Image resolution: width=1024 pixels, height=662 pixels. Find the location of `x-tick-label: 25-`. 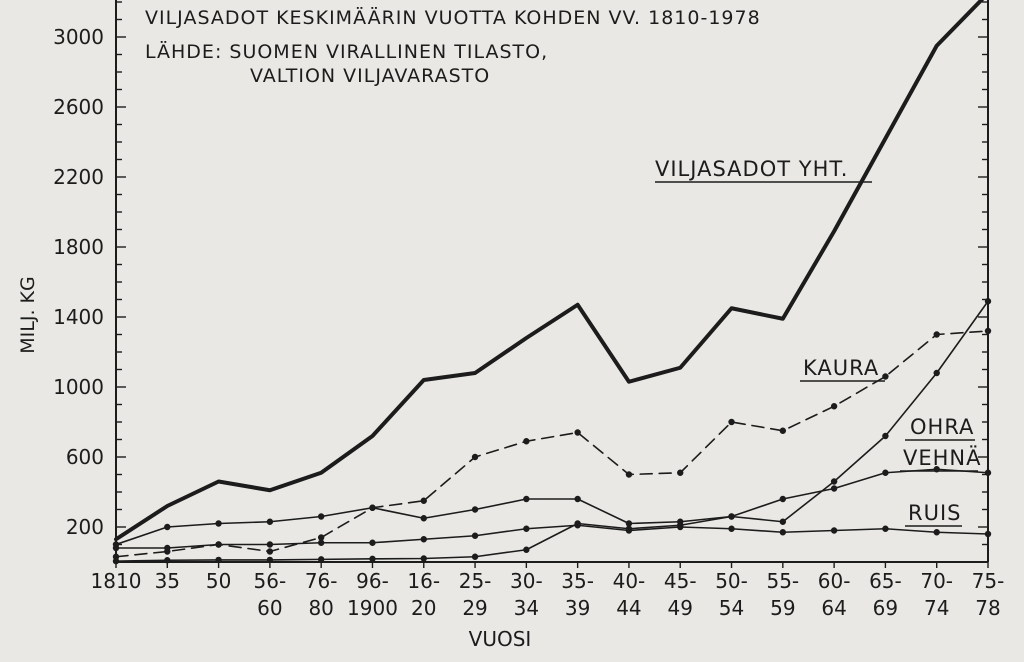

x-tick-label: 25- is located at coordinates (475, 581).